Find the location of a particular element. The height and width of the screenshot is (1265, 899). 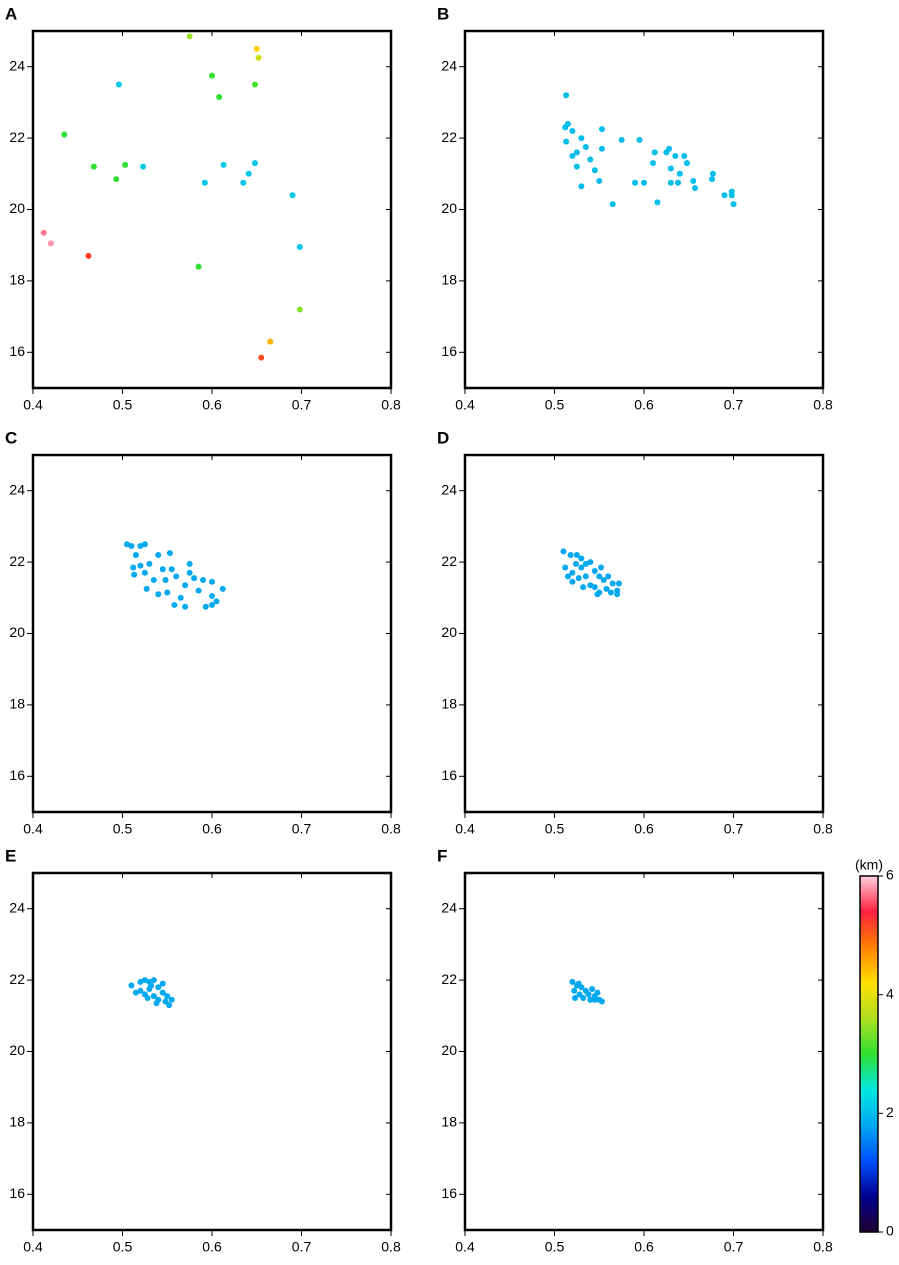

y-tick-label: 18 is located at coordinates (449, 704).